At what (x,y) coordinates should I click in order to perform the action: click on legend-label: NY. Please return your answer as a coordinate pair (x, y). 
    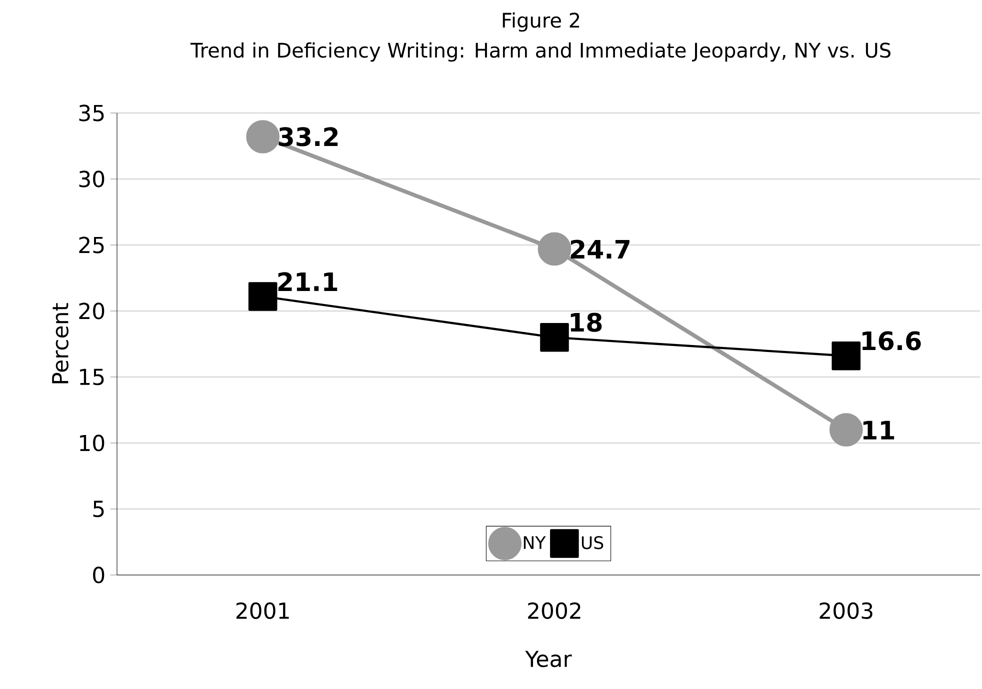
    Looking at the image, I should click on (535, 542).